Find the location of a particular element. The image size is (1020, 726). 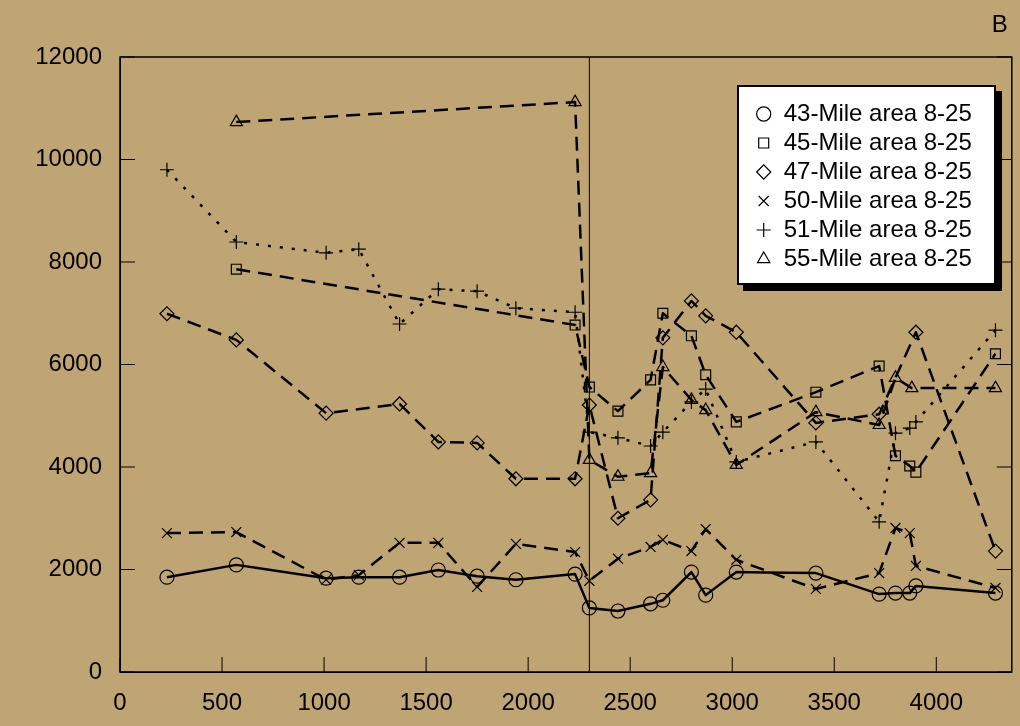

x-tick-label: 4000 is located at coordinates (936, 702).